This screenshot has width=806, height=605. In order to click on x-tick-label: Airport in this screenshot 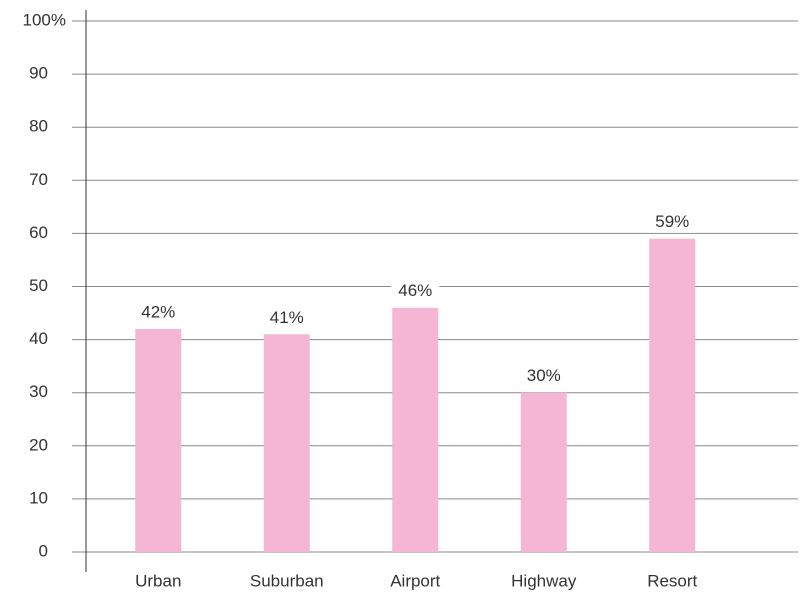, I will do `click(415, 580)`.